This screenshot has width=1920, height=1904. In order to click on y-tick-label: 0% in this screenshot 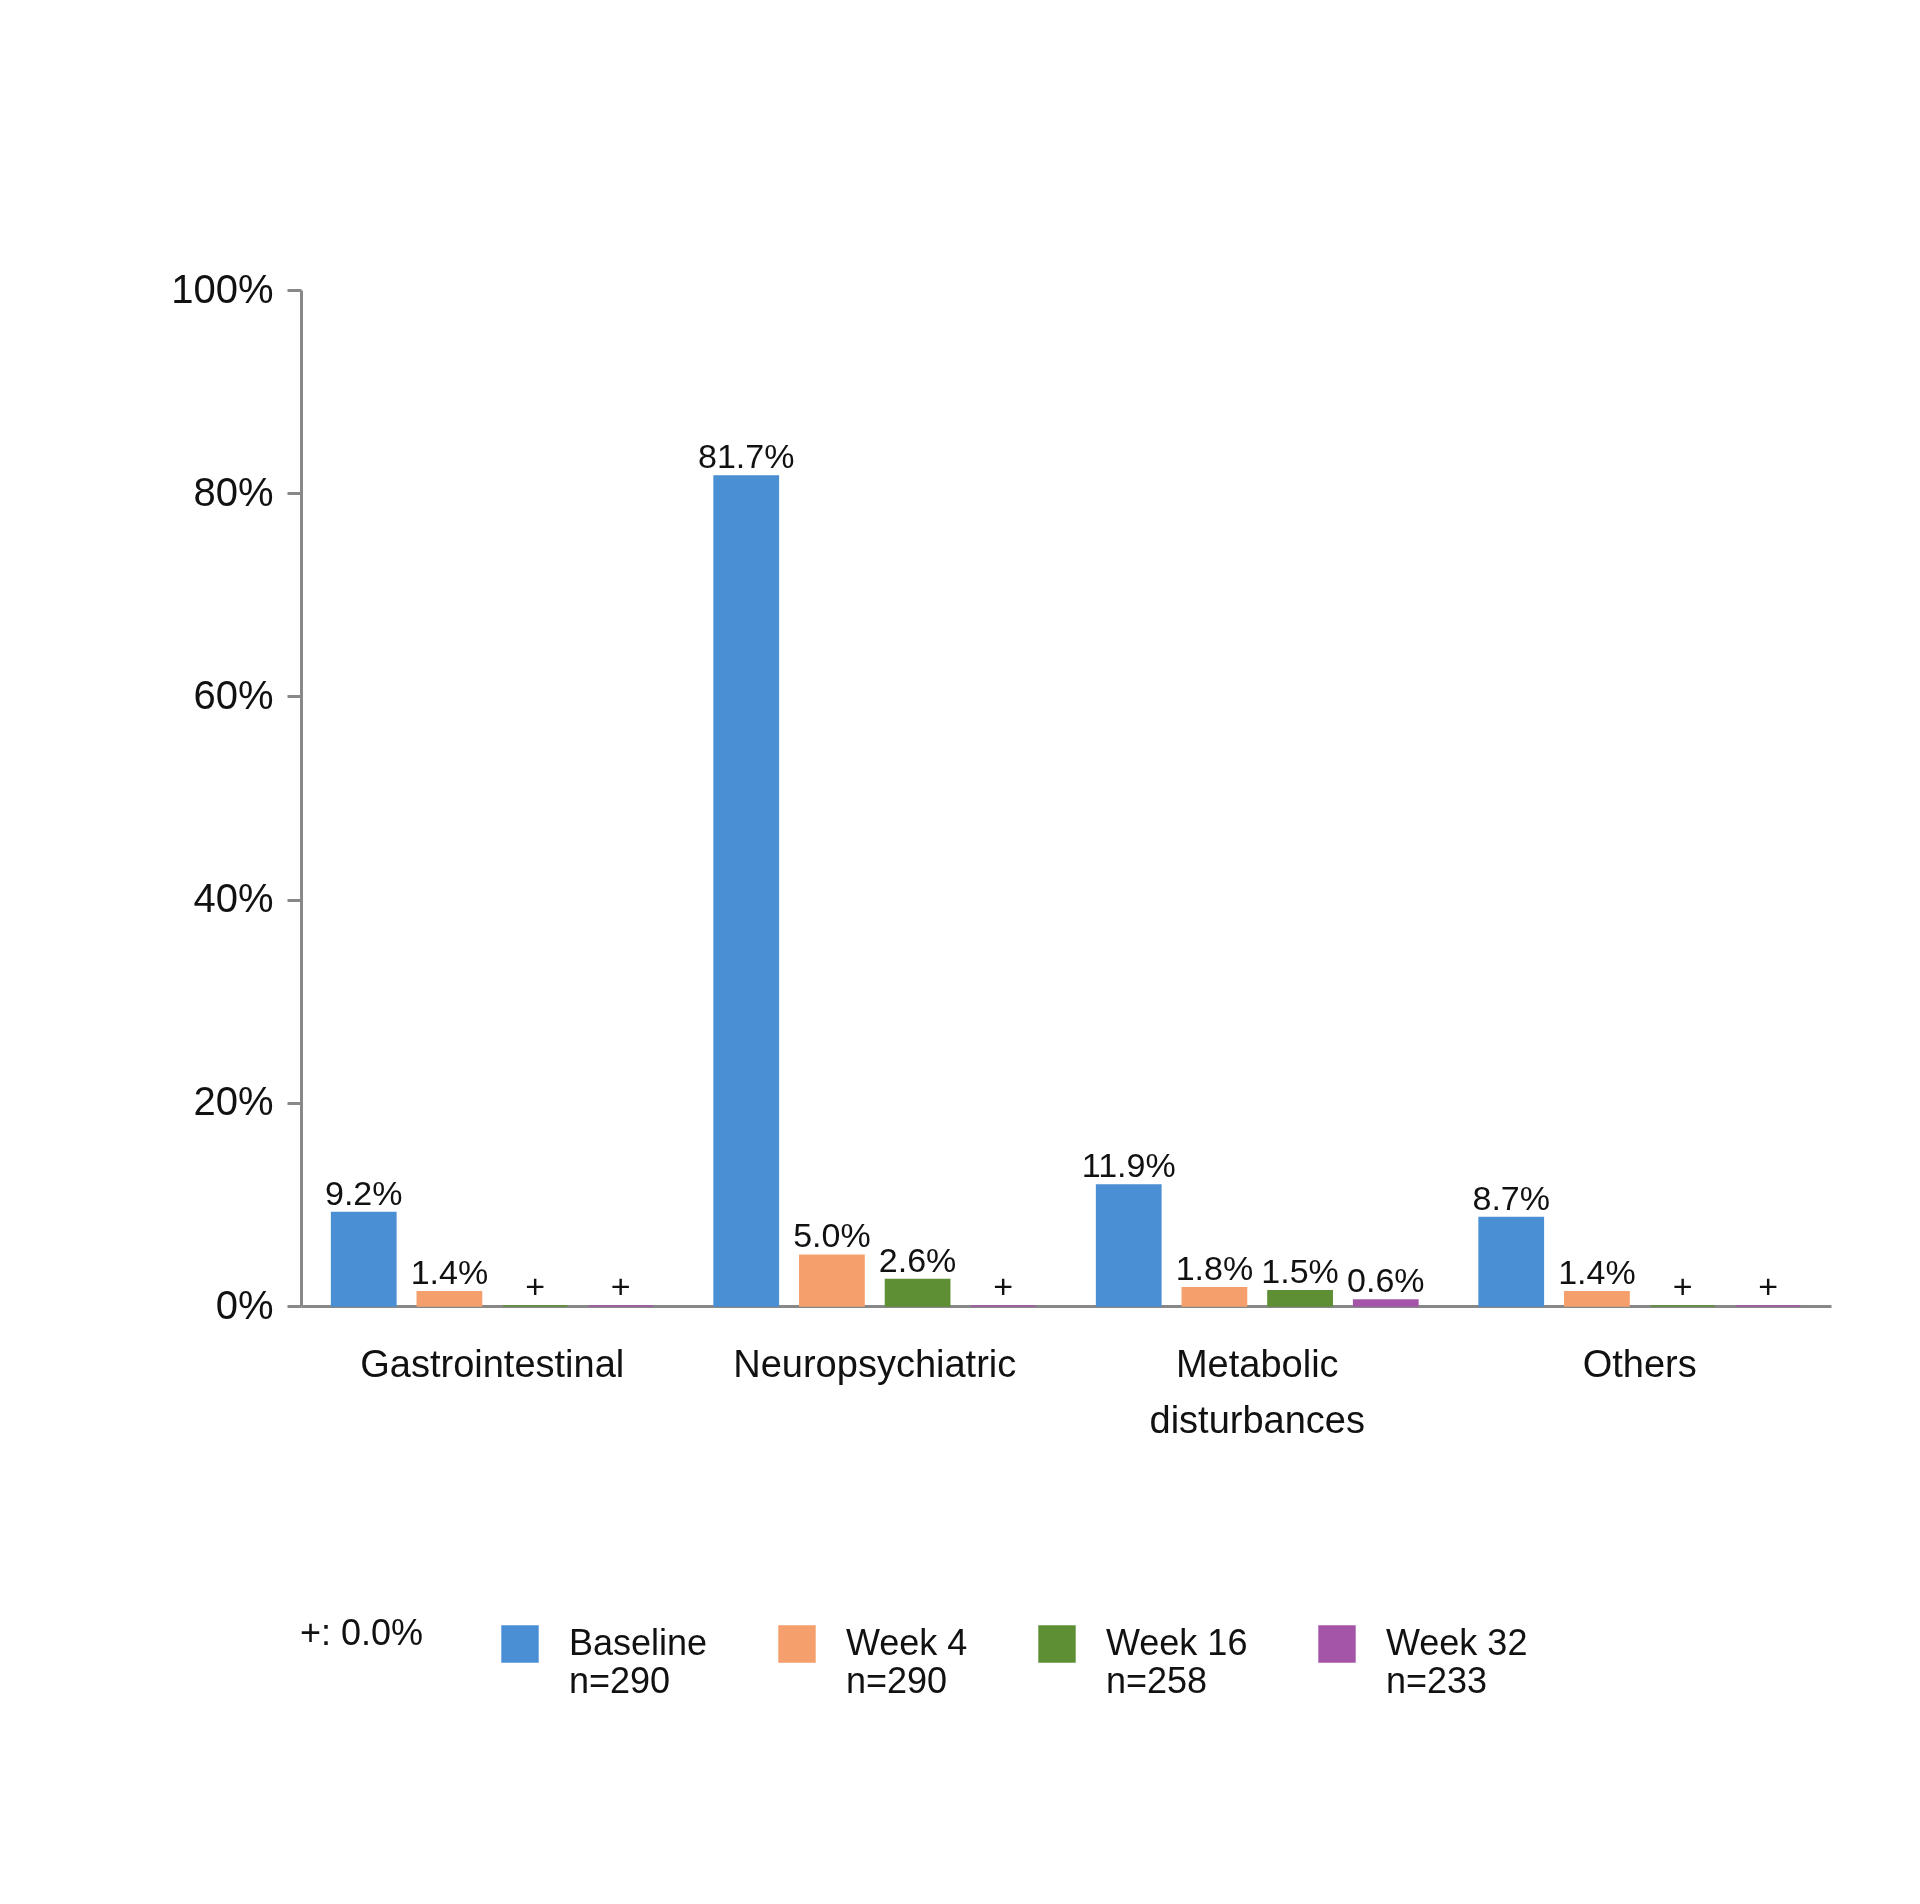, I will do `click(244, 1304)`.